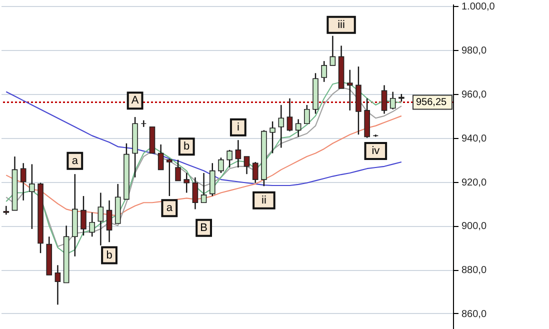 Image resolution: width=549 pixels, height=329 pixels. Describe the element at coordinates (341, 24) in the screenshot. I see `annotation: iii` at that location.